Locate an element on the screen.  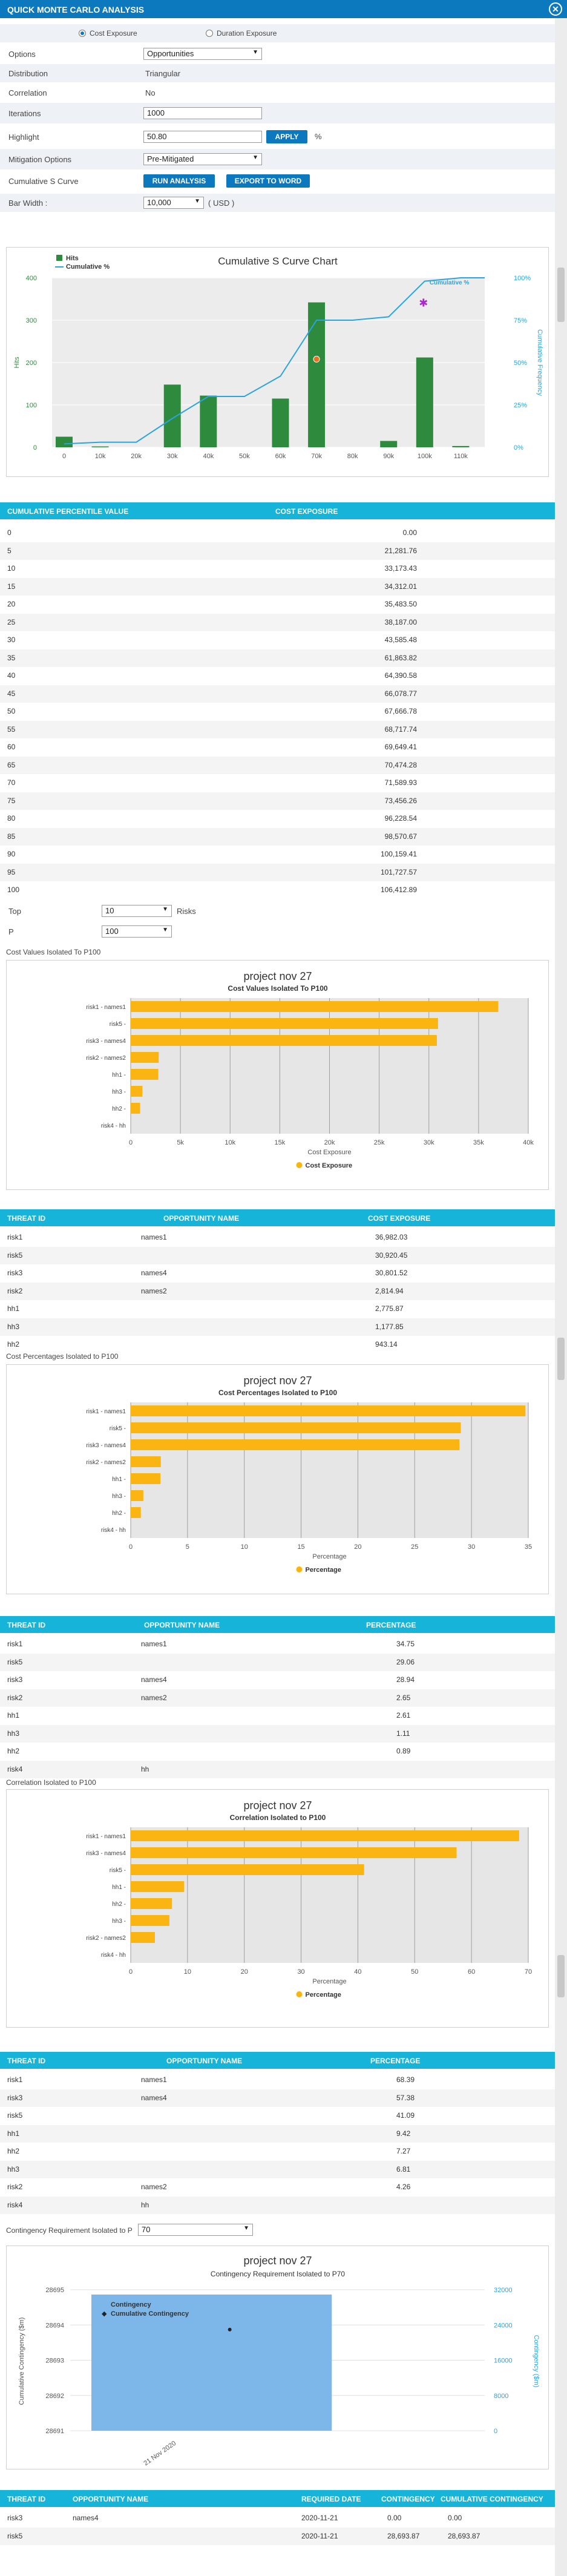
close-icon: ✕ is located at coordinates (555, 9).